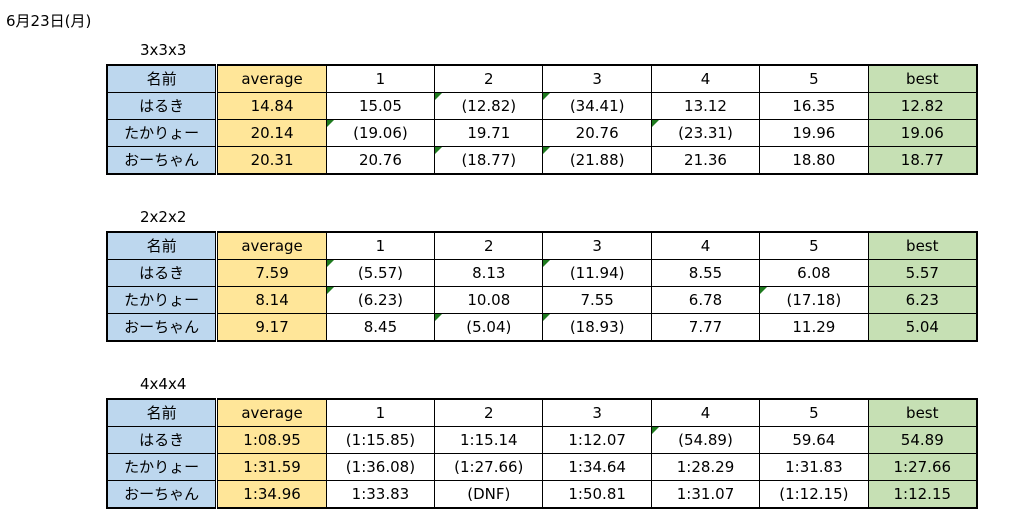  Describe the element at coordinates (922, 327) in the screenshot. I see `best-cell: 5.04` at that location.